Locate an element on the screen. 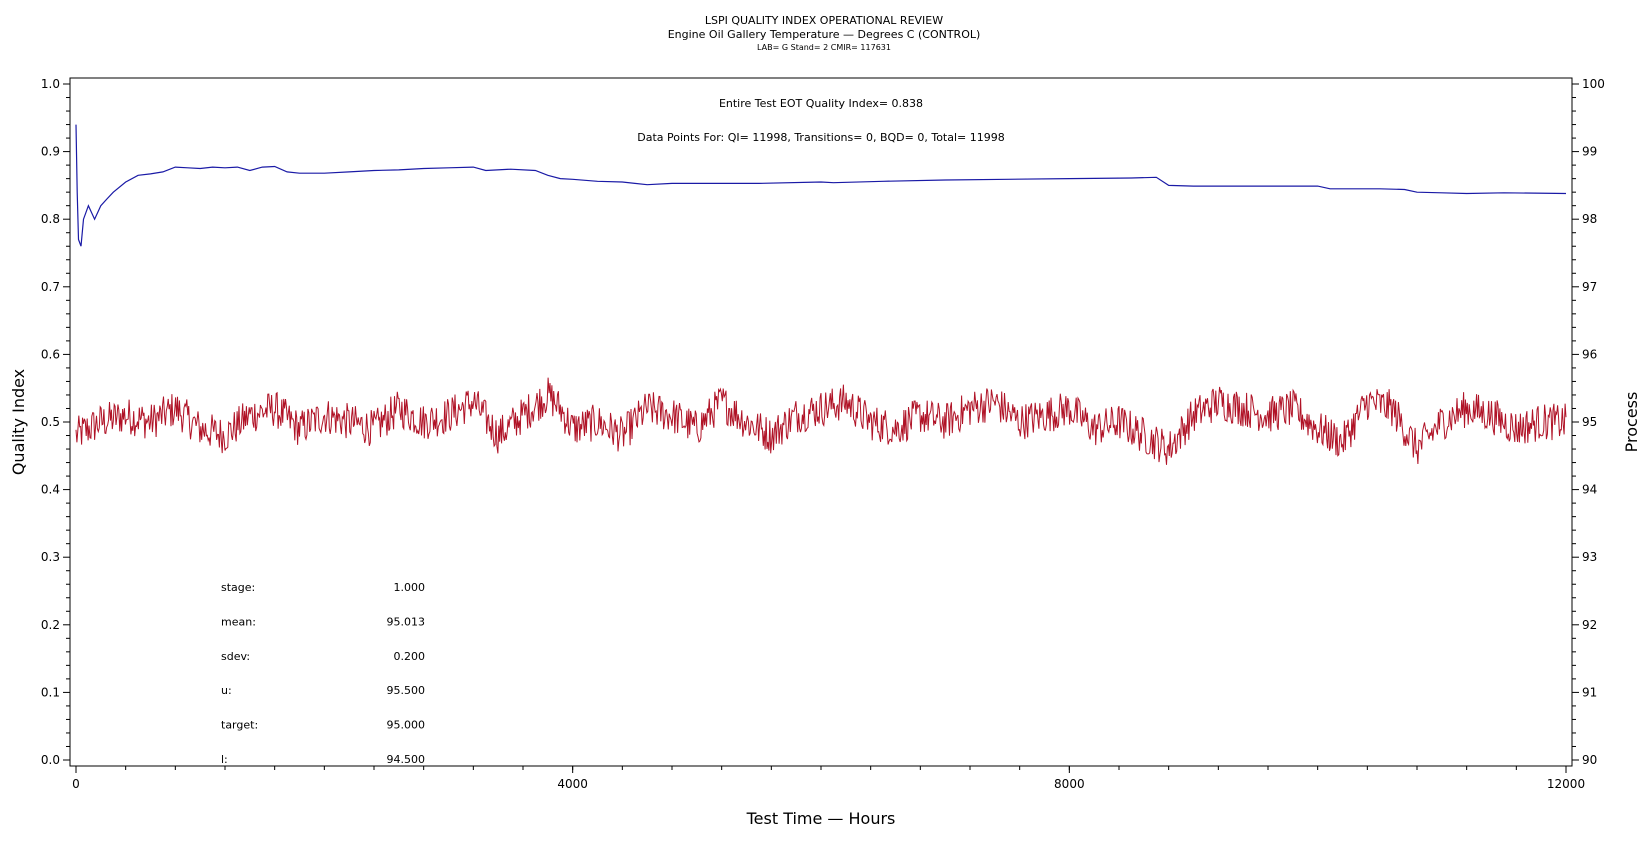 The width and height of the screenshot is (1648, 845). stat-value: 95.013 is located at coordinates (406, 621).